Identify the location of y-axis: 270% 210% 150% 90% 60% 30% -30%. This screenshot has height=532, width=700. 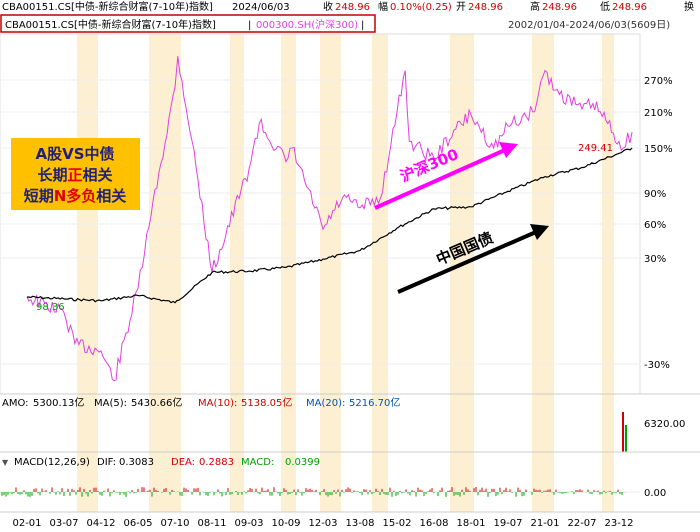
(658, 223).